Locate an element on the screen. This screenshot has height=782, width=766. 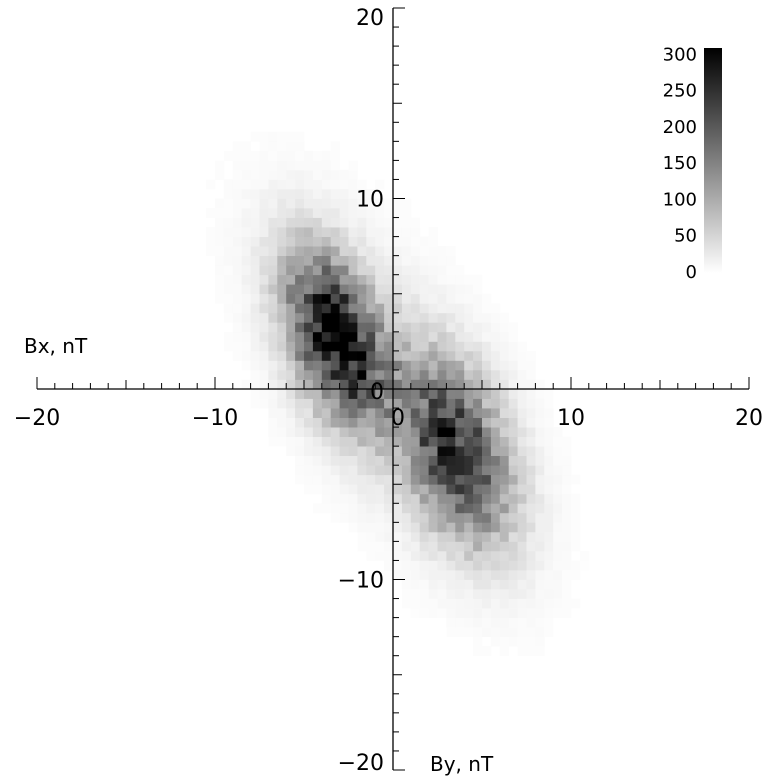
colorbar-label: 100 is located at coordinates (680, 199).